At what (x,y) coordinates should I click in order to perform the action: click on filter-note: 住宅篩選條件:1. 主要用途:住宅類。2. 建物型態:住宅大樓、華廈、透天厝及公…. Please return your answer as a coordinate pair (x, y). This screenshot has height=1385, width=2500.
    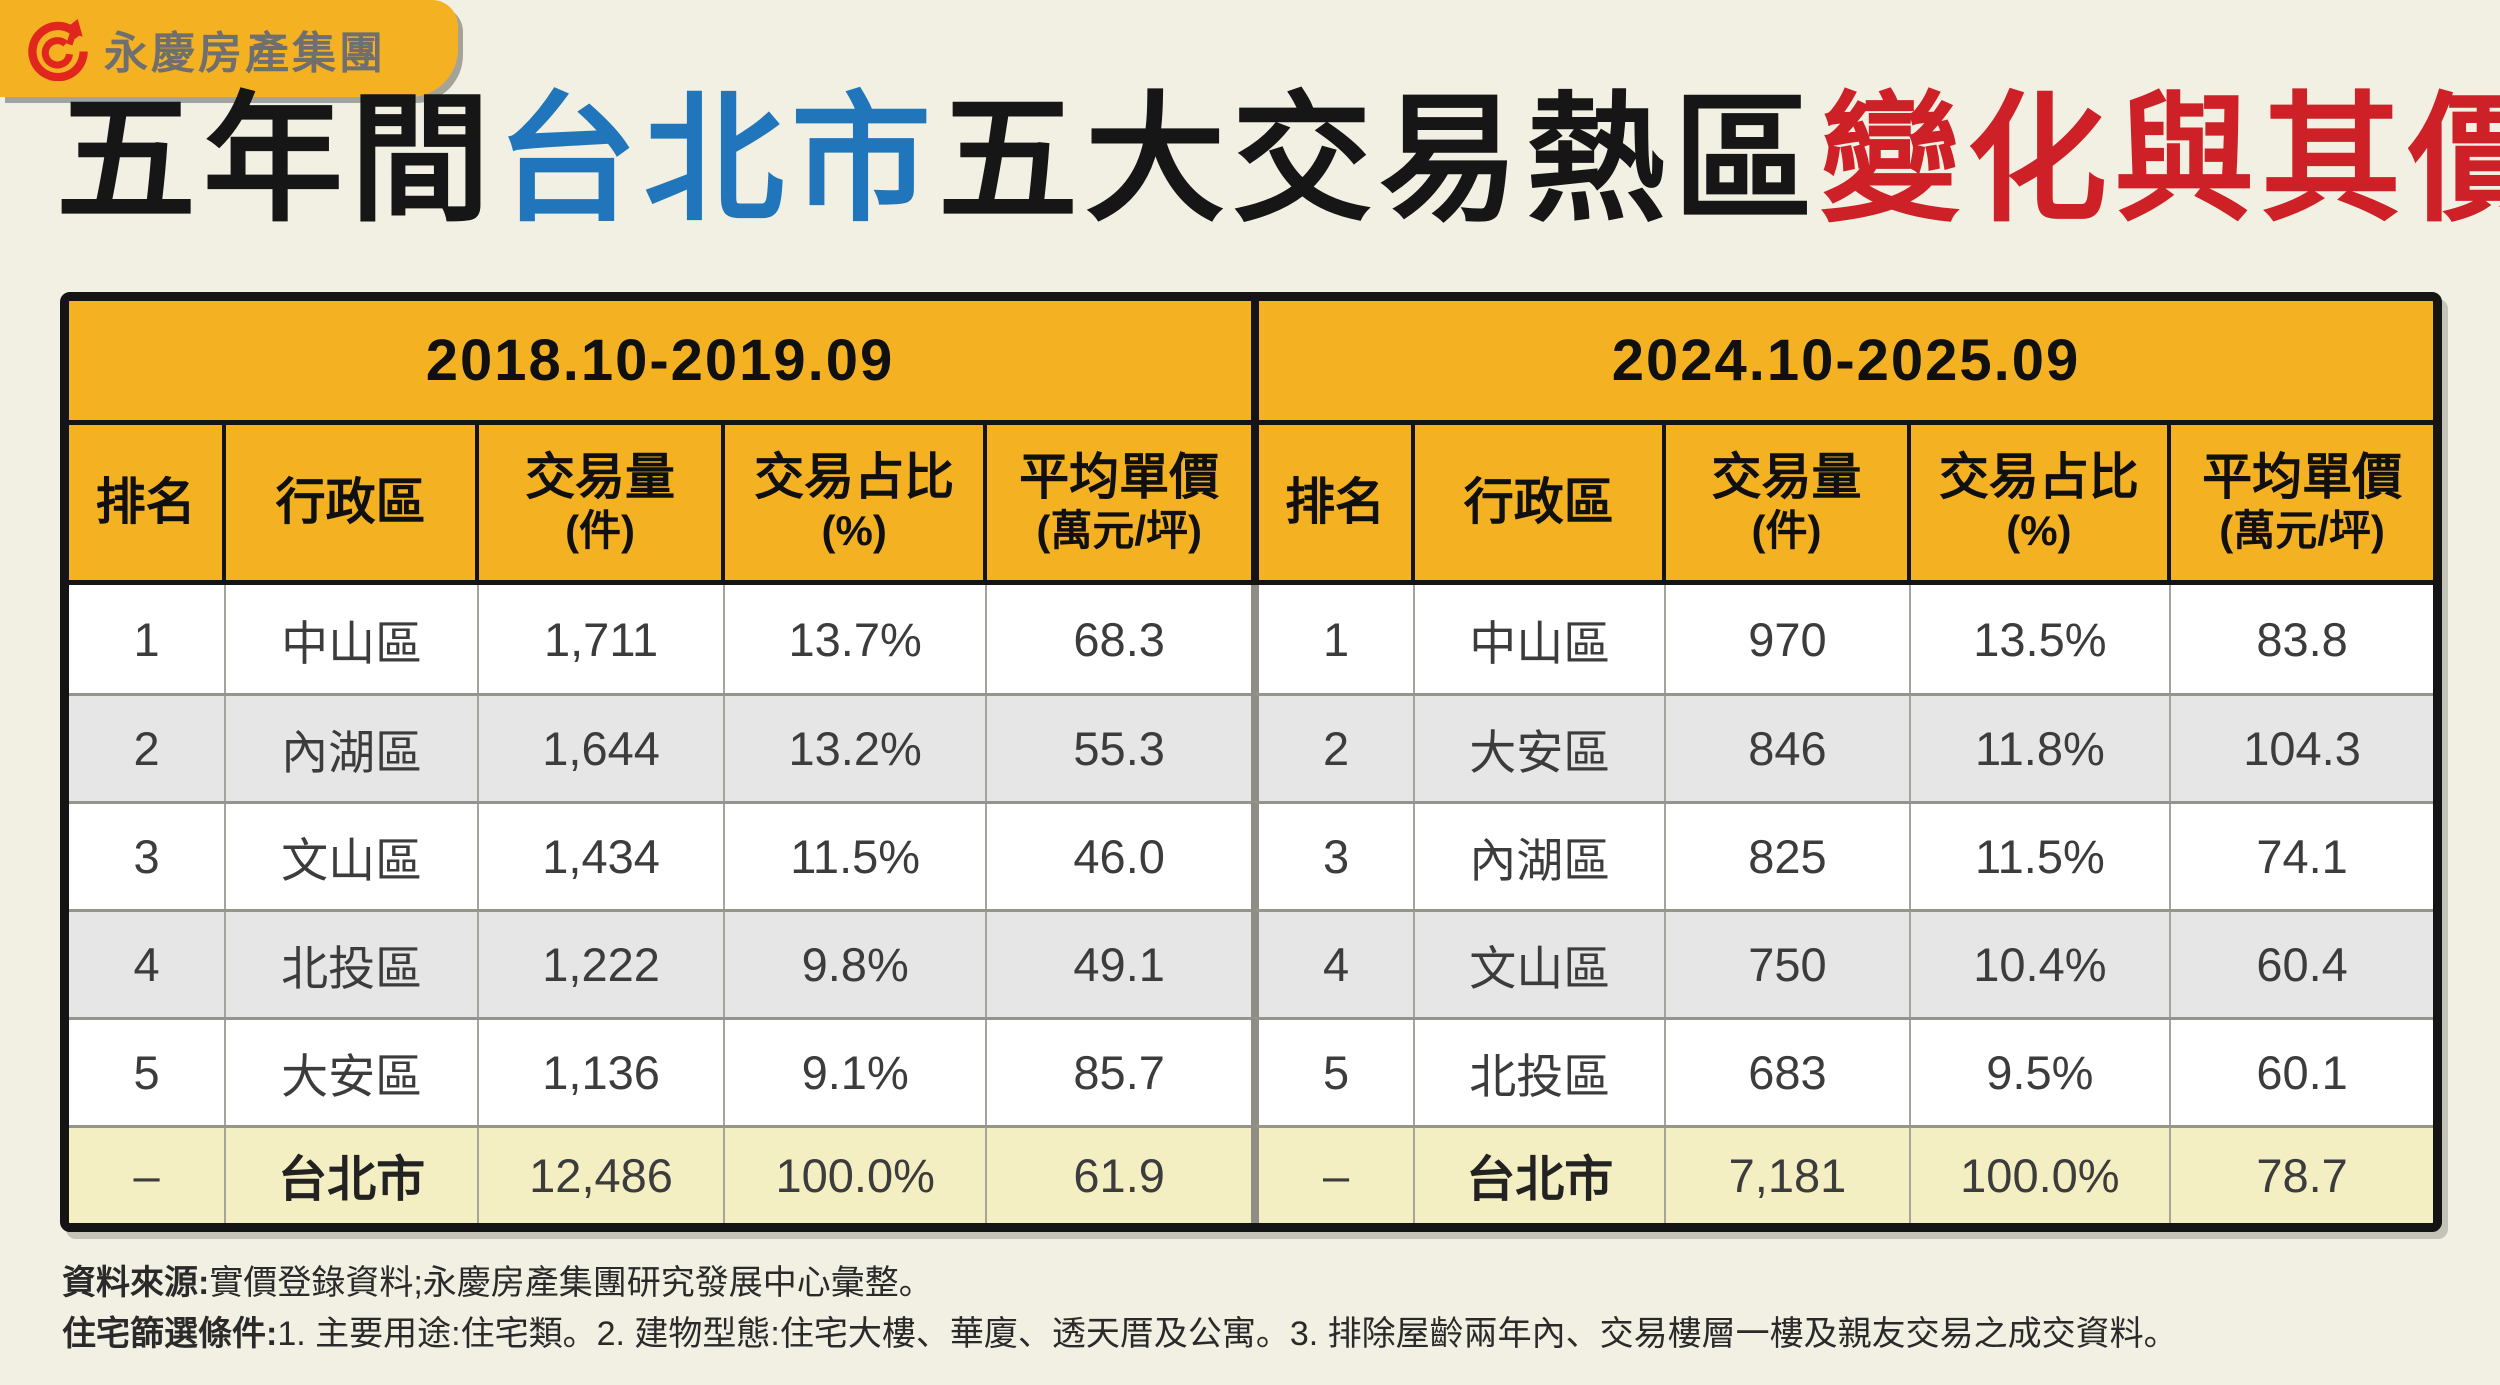
    Looking at the image, I should click on (1120, 1334).